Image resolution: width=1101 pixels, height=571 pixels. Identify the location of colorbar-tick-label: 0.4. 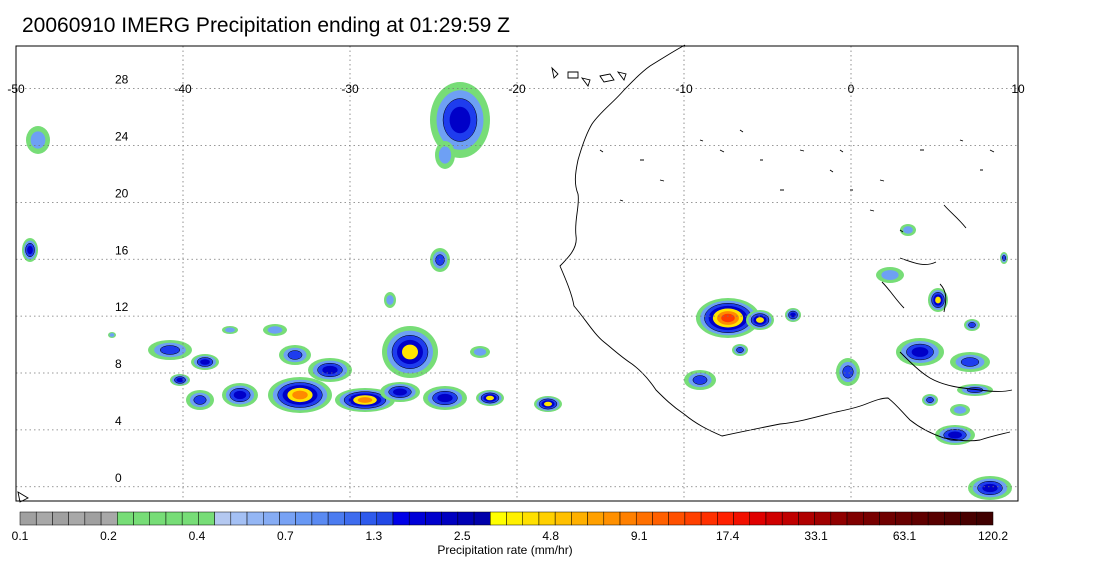
(197, 536).